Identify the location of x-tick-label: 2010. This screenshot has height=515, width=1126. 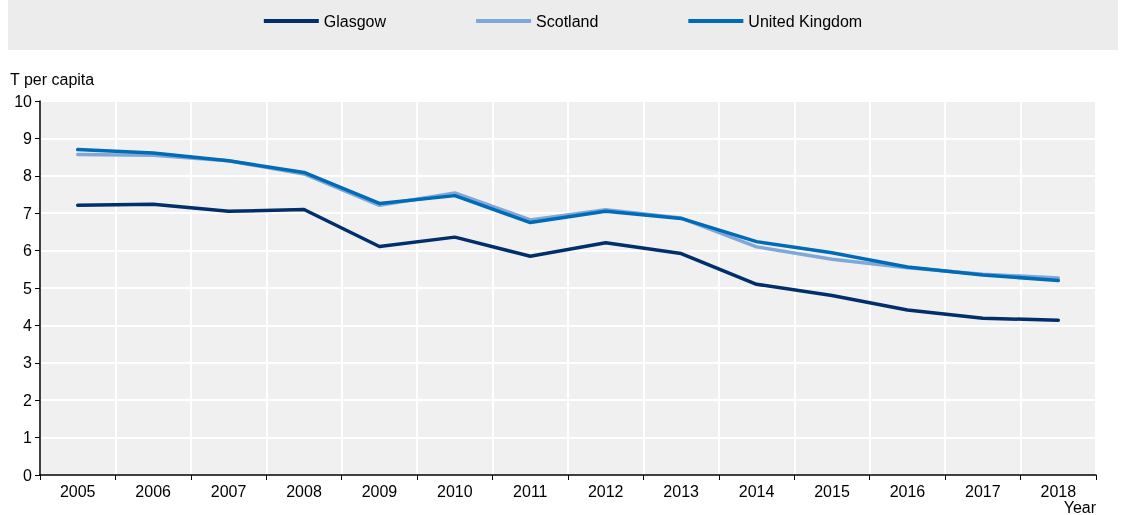
(455, 491).